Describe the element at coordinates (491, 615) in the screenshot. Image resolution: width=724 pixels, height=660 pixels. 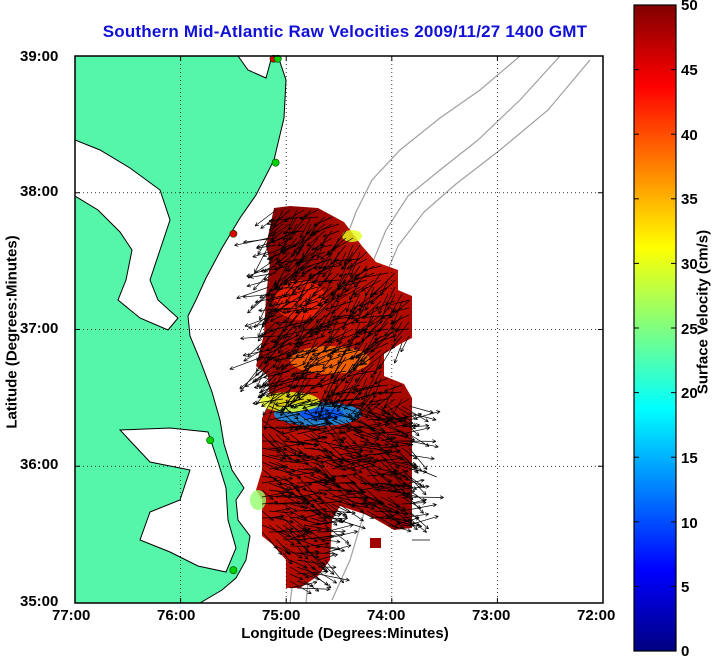
I see `x-tick-label: 73:00` at that location.